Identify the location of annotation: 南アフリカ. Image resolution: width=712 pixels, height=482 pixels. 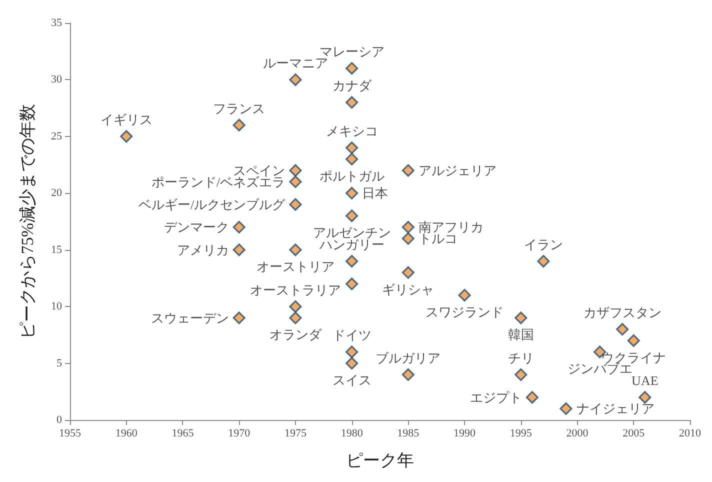
(451, 227).